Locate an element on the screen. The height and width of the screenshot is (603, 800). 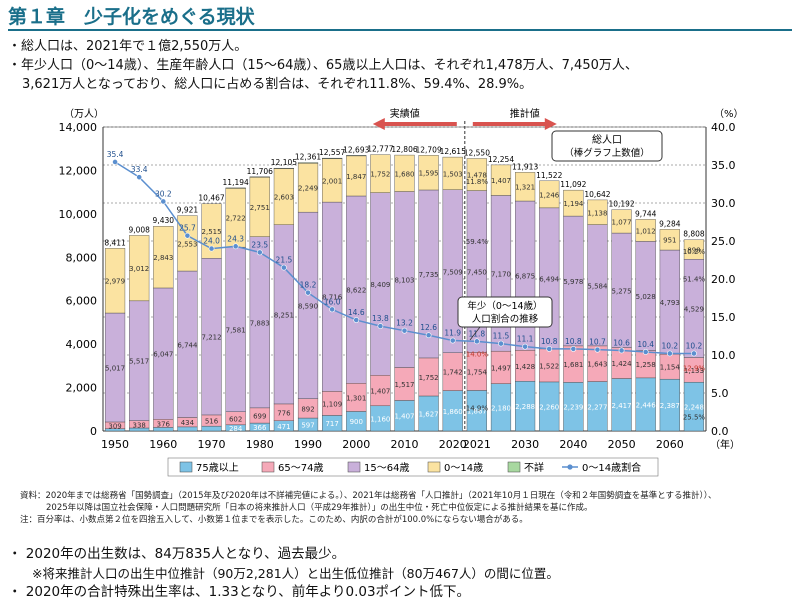
bar-value-label: 1,301 is located at coordinates (356, 398).